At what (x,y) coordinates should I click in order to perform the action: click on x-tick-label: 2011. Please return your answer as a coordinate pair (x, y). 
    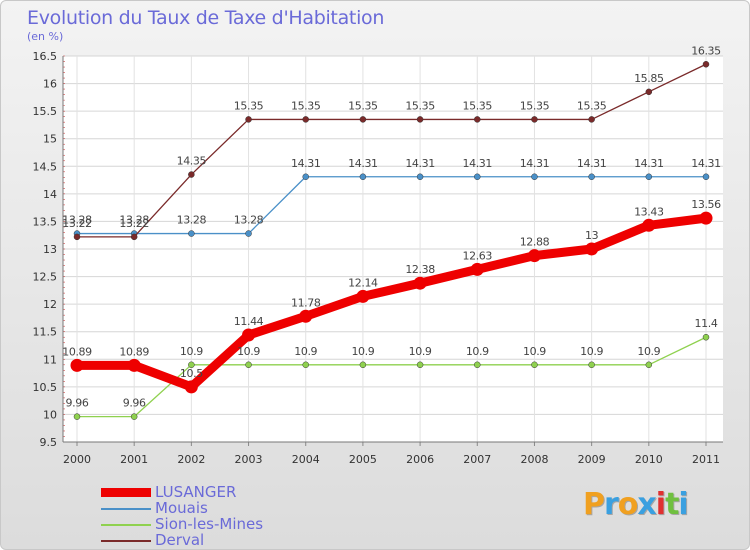
    Looking at the image, I should click on (706, 459).